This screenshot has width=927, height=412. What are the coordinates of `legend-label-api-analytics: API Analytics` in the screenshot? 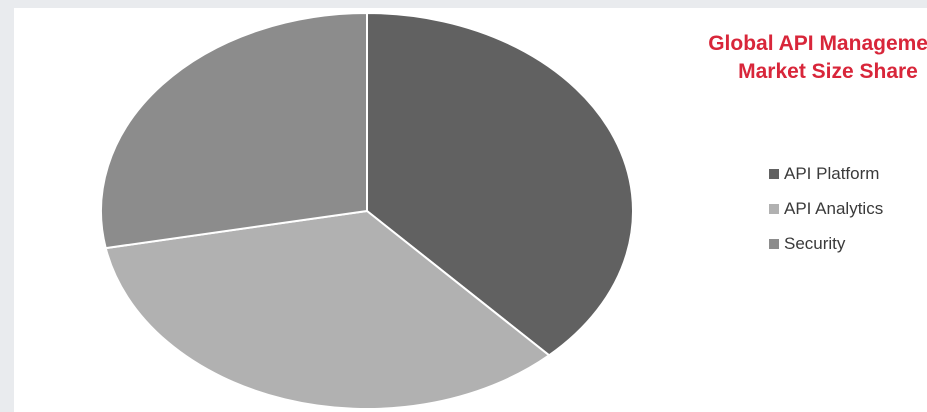 It's located at (834, 208).